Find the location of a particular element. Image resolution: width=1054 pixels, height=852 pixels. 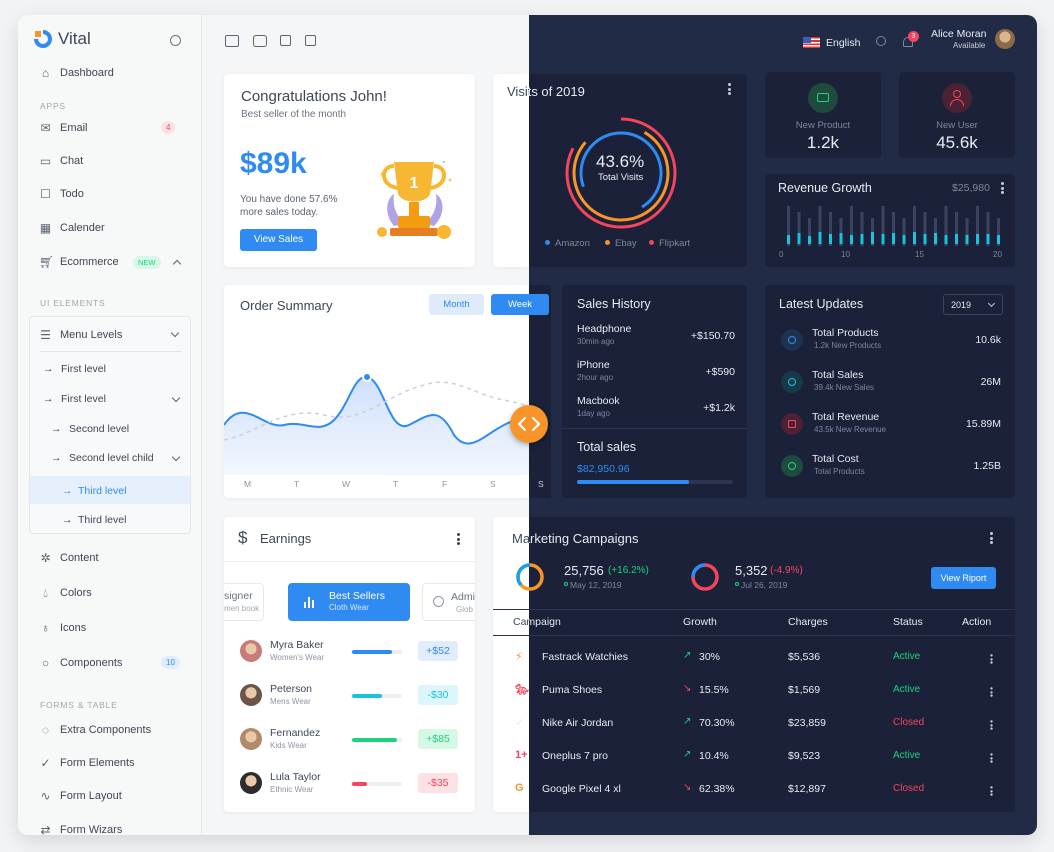

sidebar-item-content: ✲ Content is located at coordinates (69, 557).